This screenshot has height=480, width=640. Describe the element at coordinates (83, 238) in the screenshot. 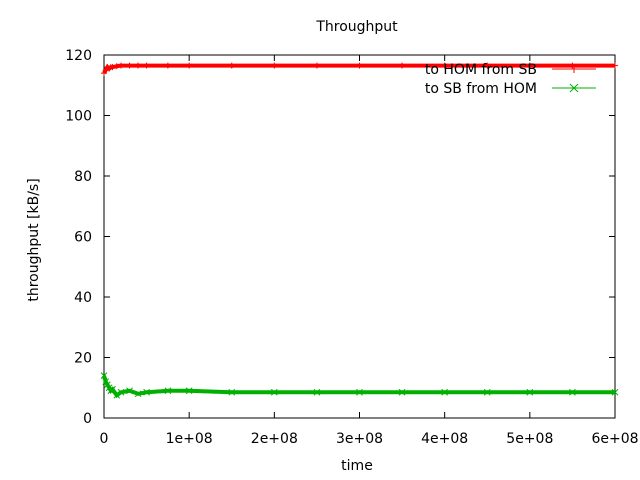

I see `y-tick-label: 60` at that location.